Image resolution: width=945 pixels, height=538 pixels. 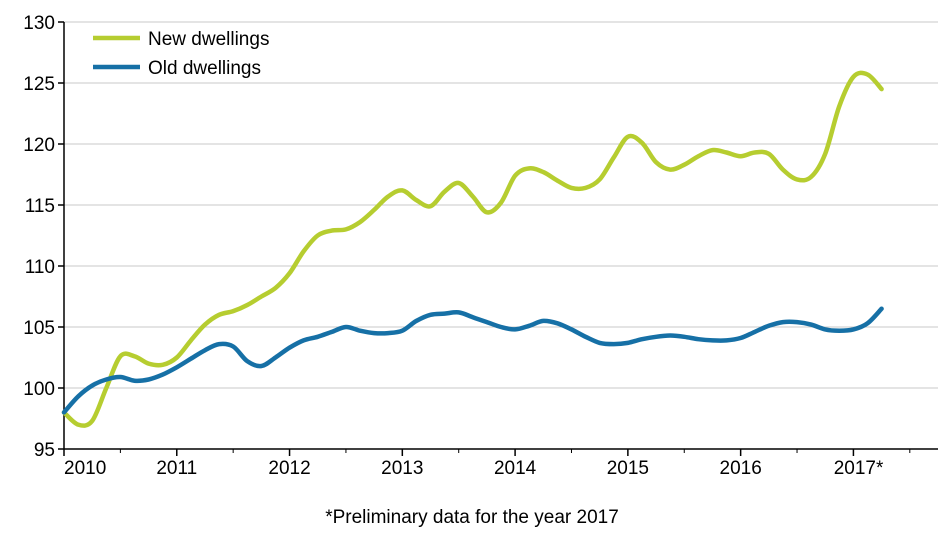 I want to click on y-ticks: 95 100 105 110 115 120 125 130, so click(x=43, y=237).